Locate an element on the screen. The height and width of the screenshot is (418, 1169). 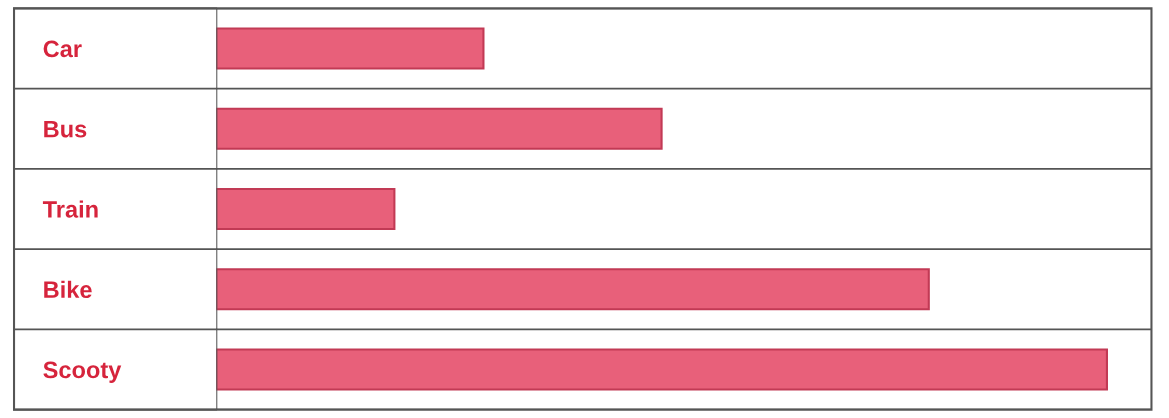
y-tick-label: Train is located at coordinates (70, 209).